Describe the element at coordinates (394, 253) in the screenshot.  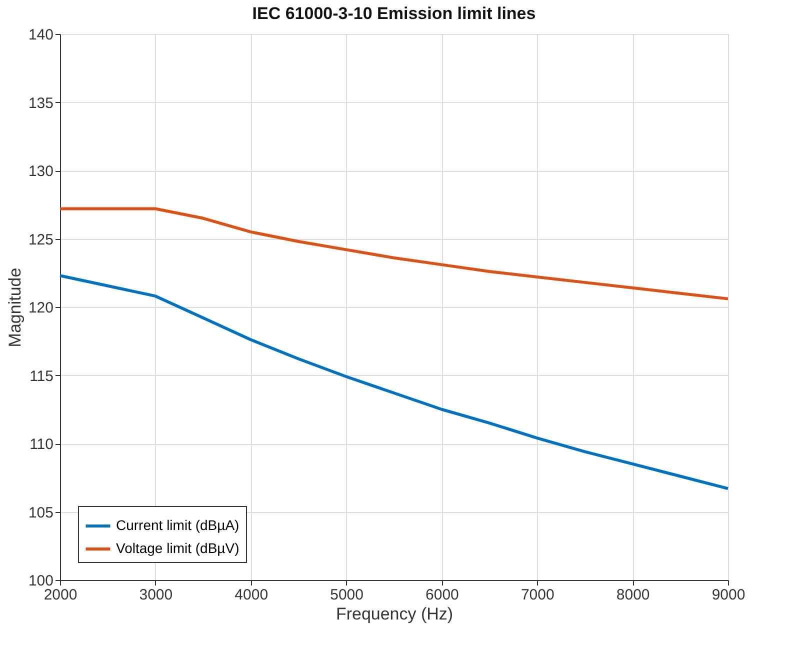
I see `line-series` at that location.